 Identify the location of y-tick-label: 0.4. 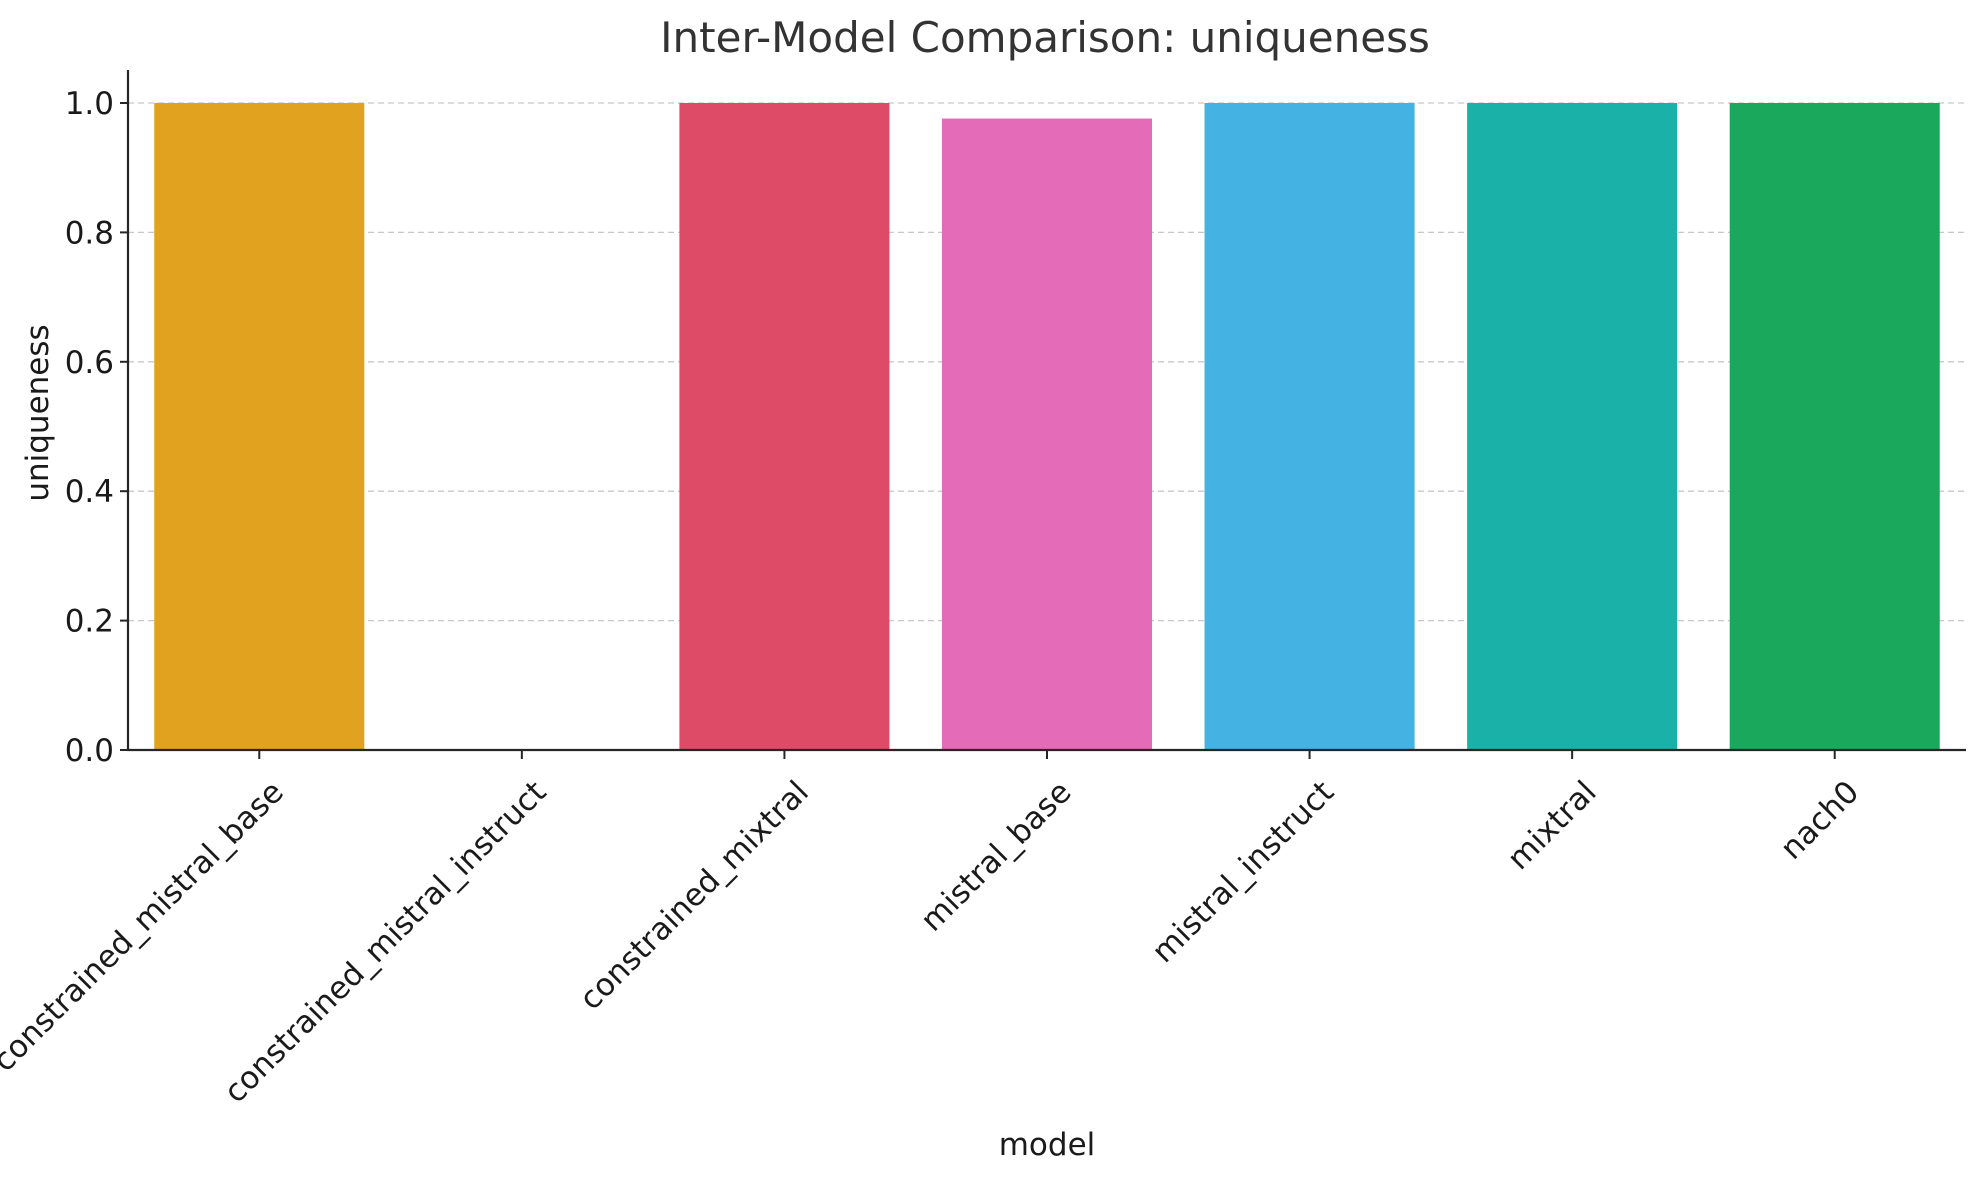
(89, 492).